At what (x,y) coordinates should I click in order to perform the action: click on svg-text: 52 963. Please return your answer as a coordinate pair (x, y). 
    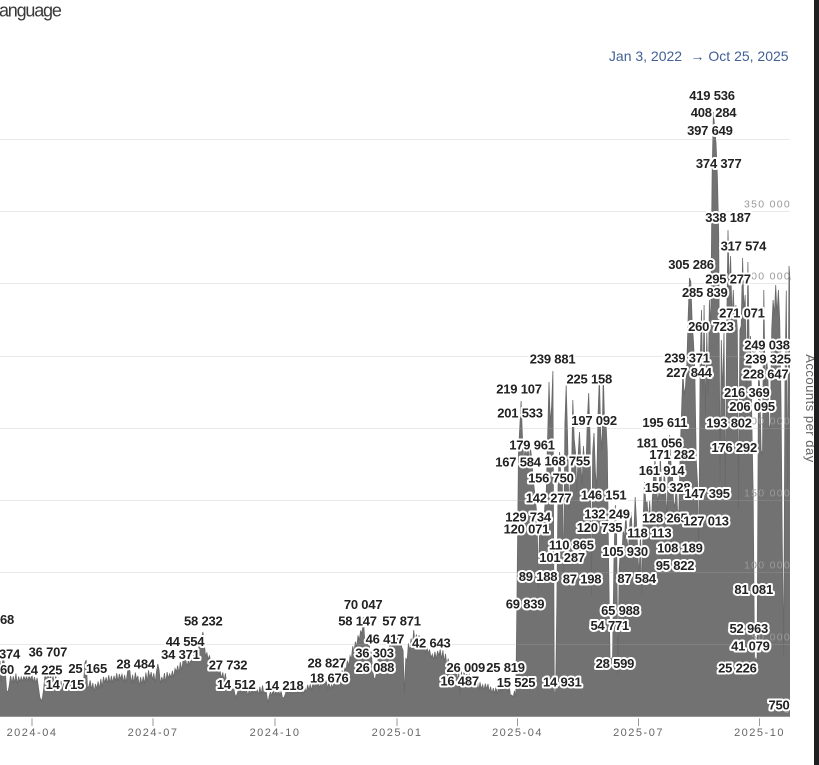
    Looking at the image, I should click on (749, 628).